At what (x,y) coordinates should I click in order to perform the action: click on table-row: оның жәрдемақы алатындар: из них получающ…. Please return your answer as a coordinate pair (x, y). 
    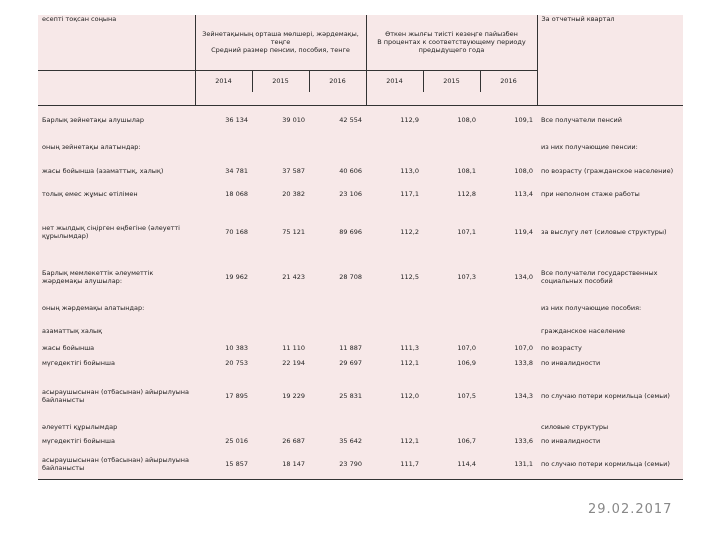
    Looking at the image, I should click on (360, 308).